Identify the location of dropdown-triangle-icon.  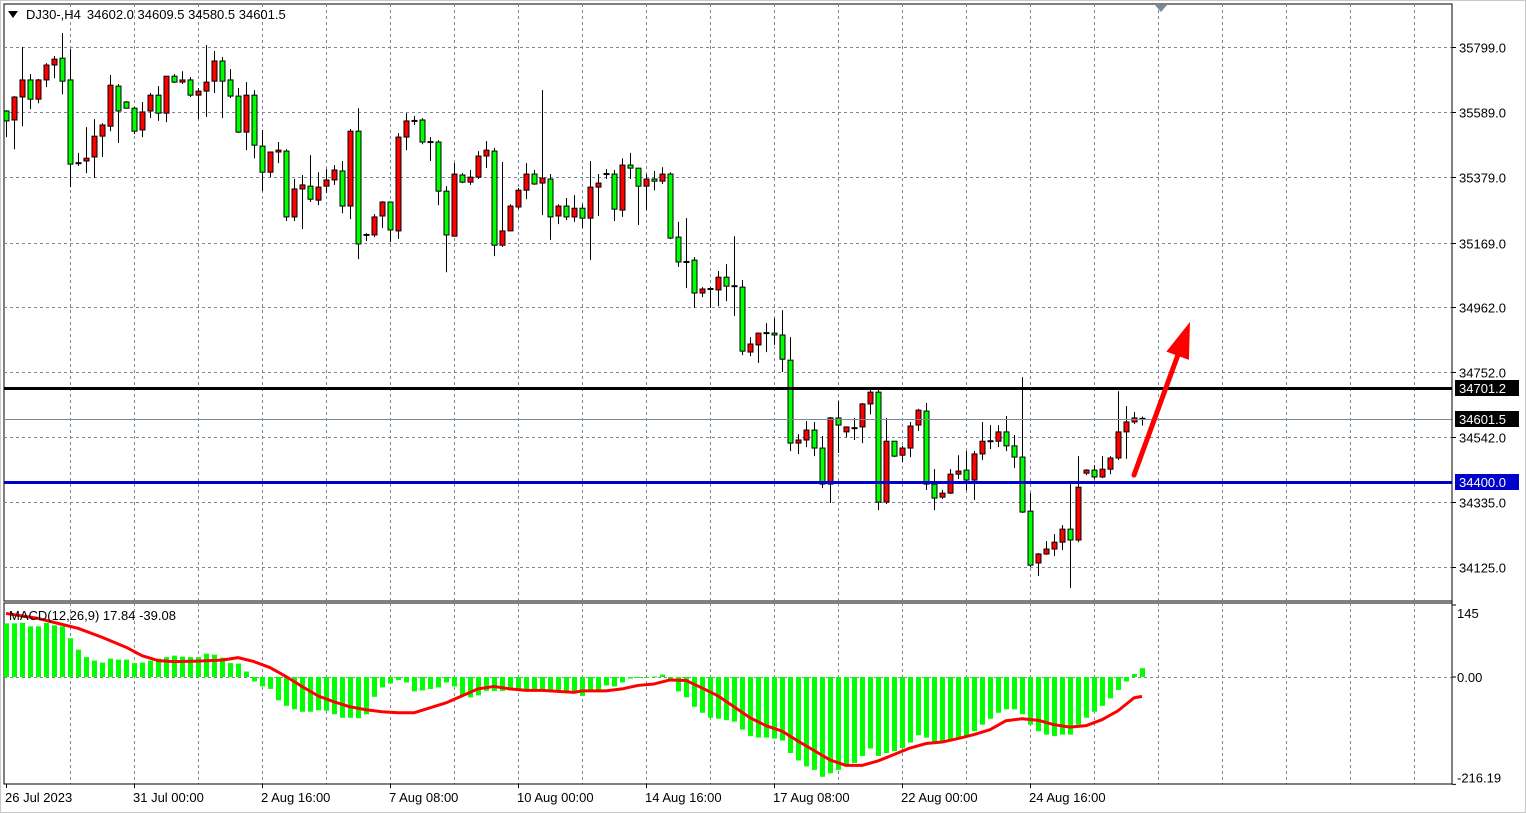
(13, 14).